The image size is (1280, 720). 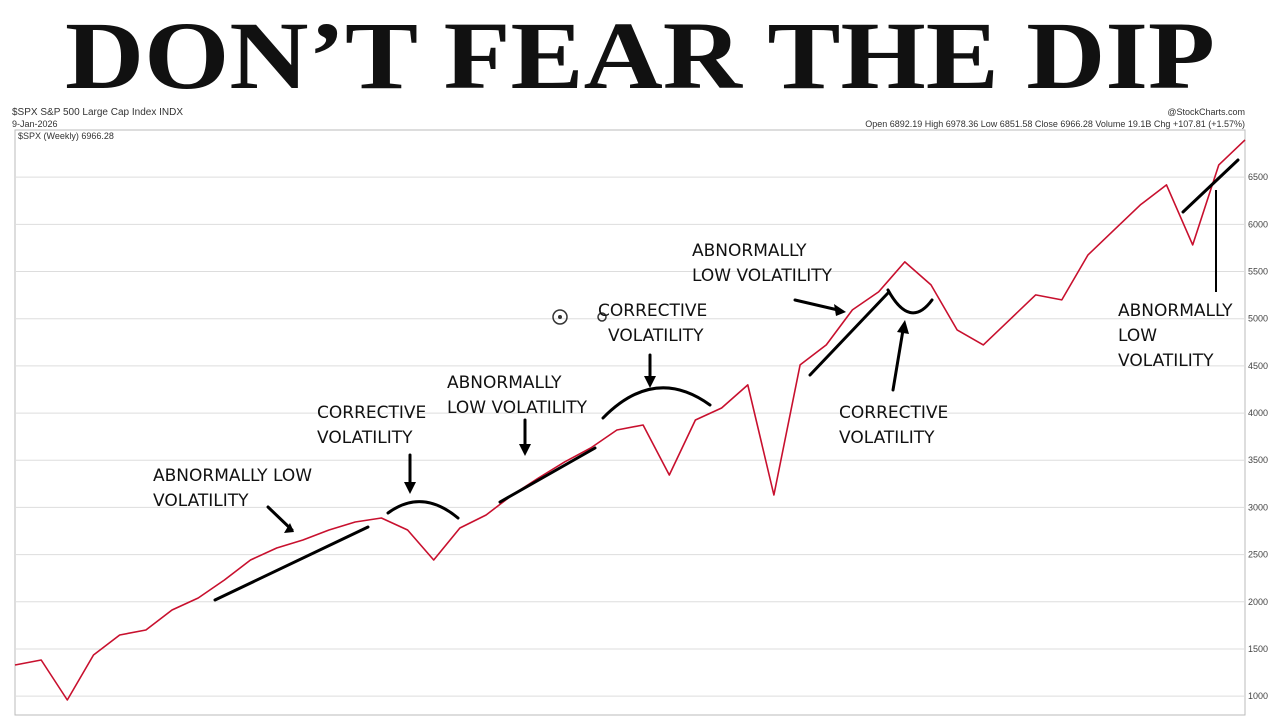 I want to click on source: @StockCharts.com, so click(x=1206, y=112).